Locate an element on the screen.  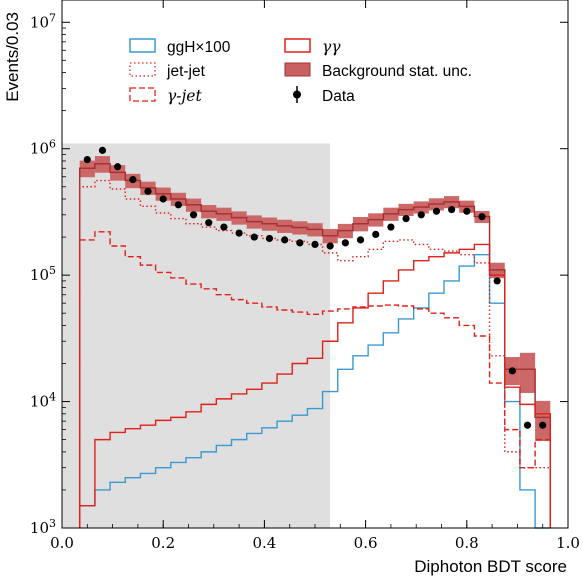
y-tick-label: 10⁶ is located at coordinates (43, 148).